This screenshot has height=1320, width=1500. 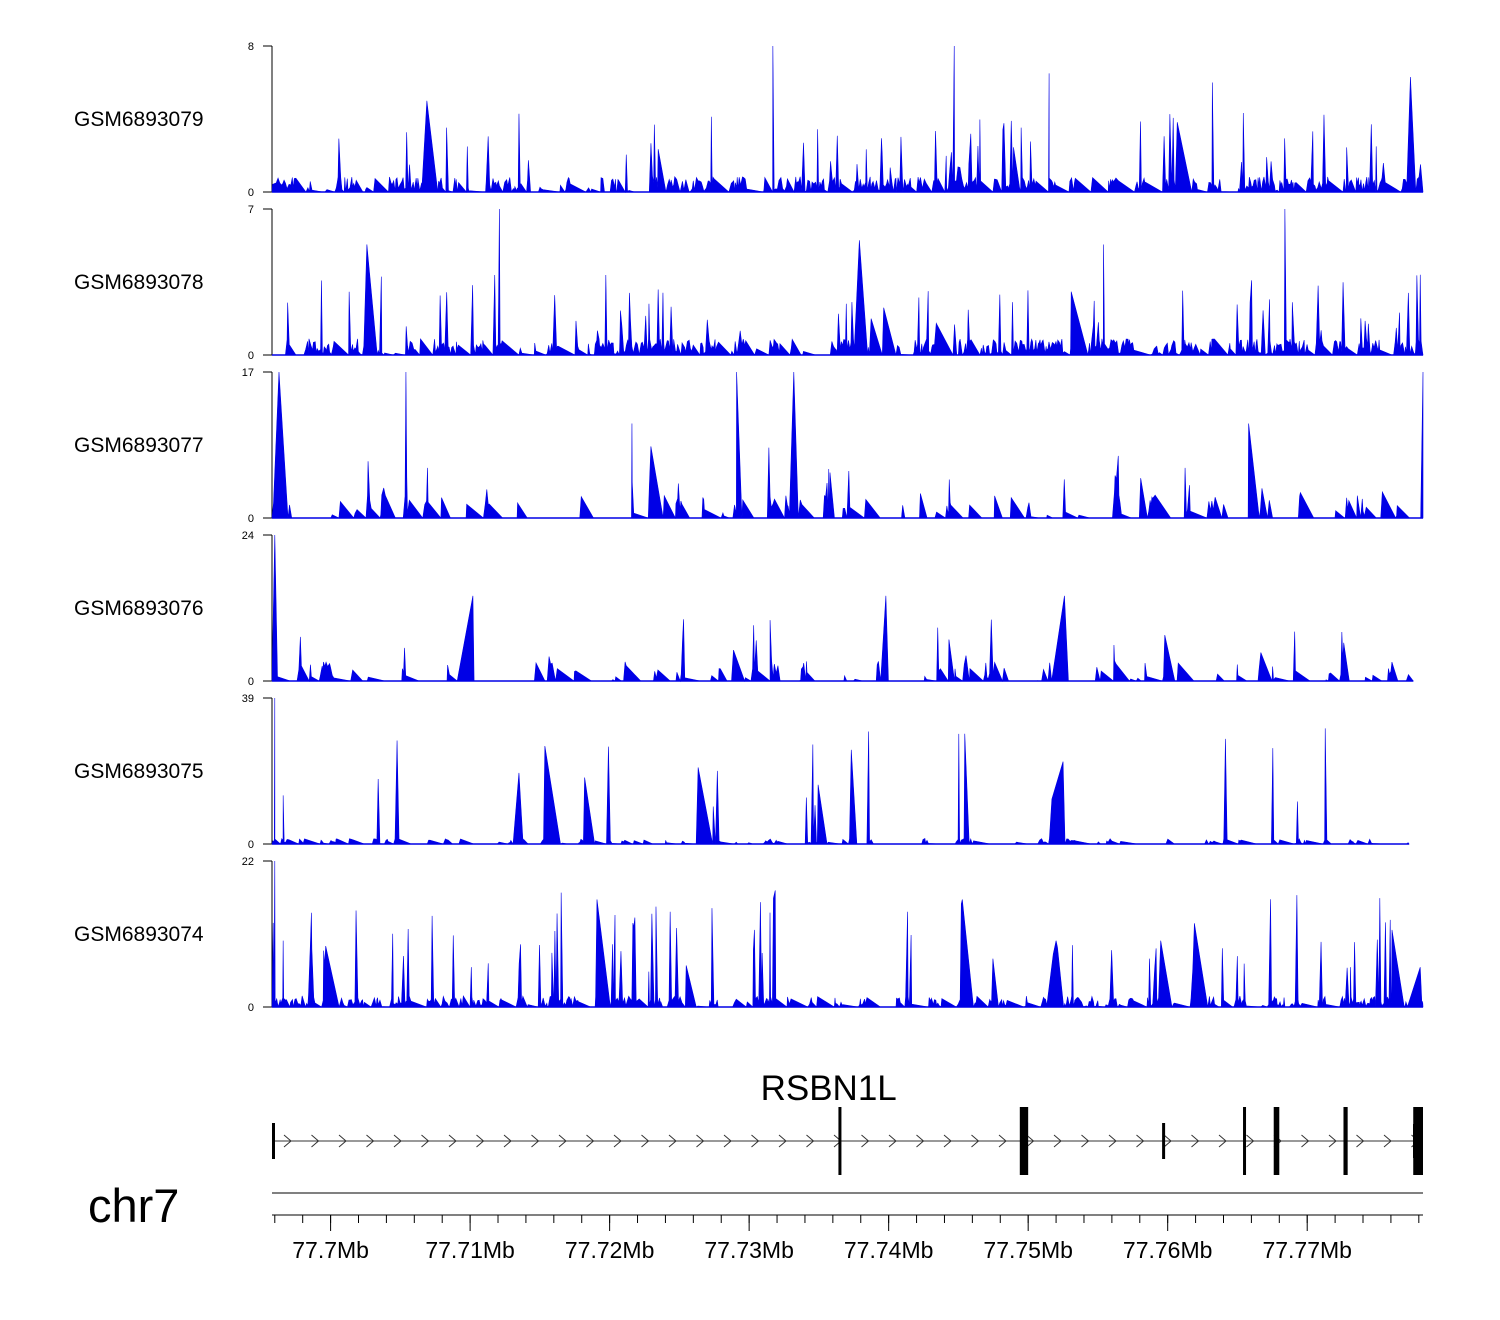 I want to click on gene-track: RSBN1L, so click(x=847, y=1122).